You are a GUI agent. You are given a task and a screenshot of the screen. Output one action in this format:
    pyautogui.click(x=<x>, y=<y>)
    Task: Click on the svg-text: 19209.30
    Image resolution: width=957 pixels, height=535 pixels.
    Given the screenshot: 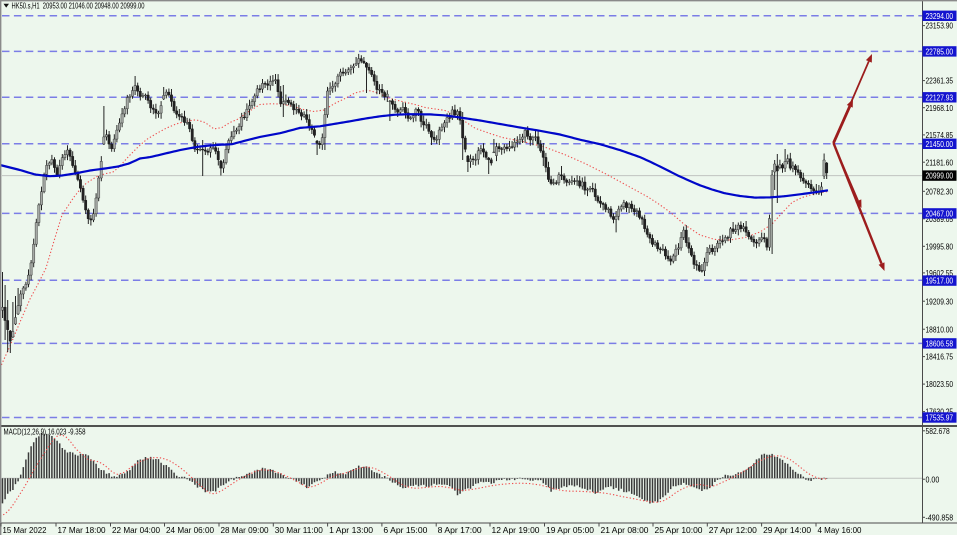 What is the action you would take?
    pyautogui.click(x=940, y=301)
    